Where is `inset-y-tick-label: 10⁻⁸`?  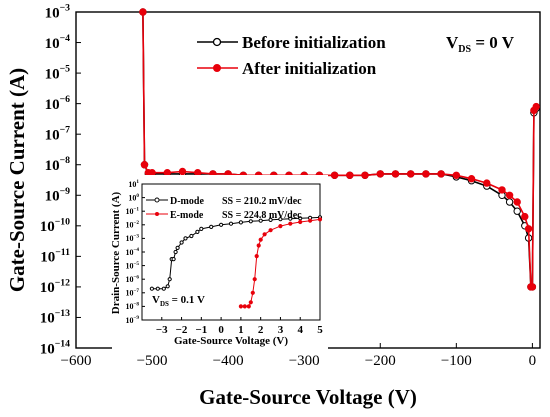 inset-y-tick-label: 10⁻⁸ is located at coordinates (132, 307).